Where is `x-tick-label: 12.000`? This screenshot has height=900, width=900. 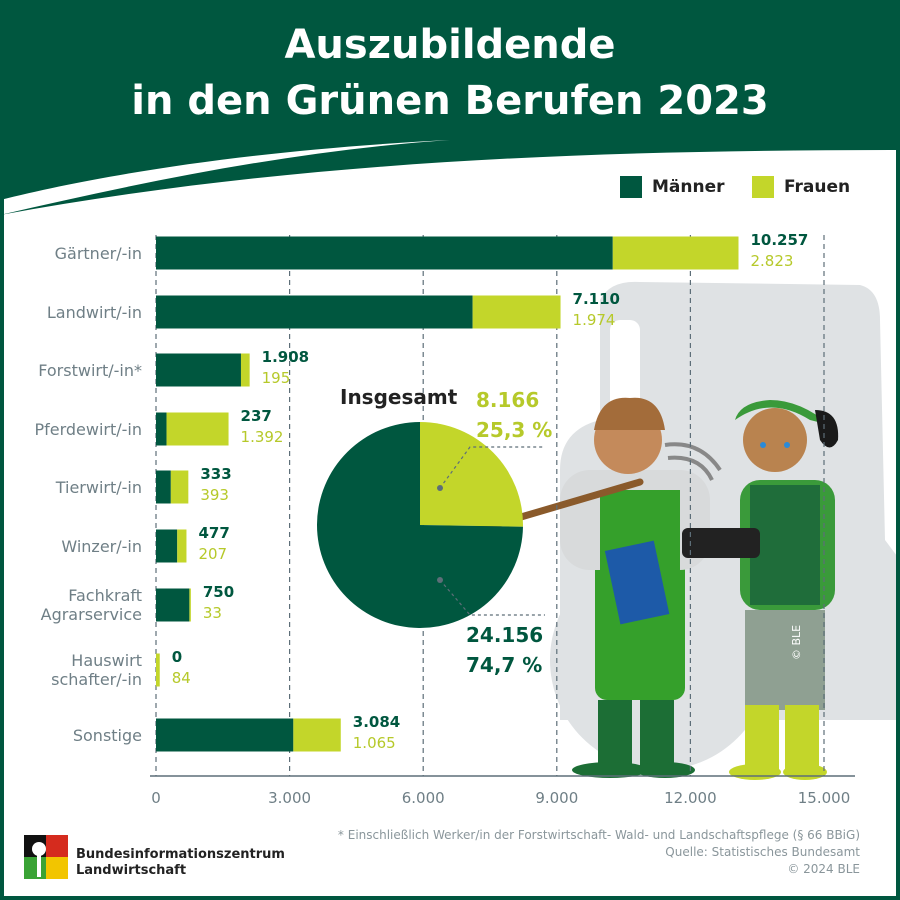
x-tick-label: 12.000 is located at coordinates (690, 798).